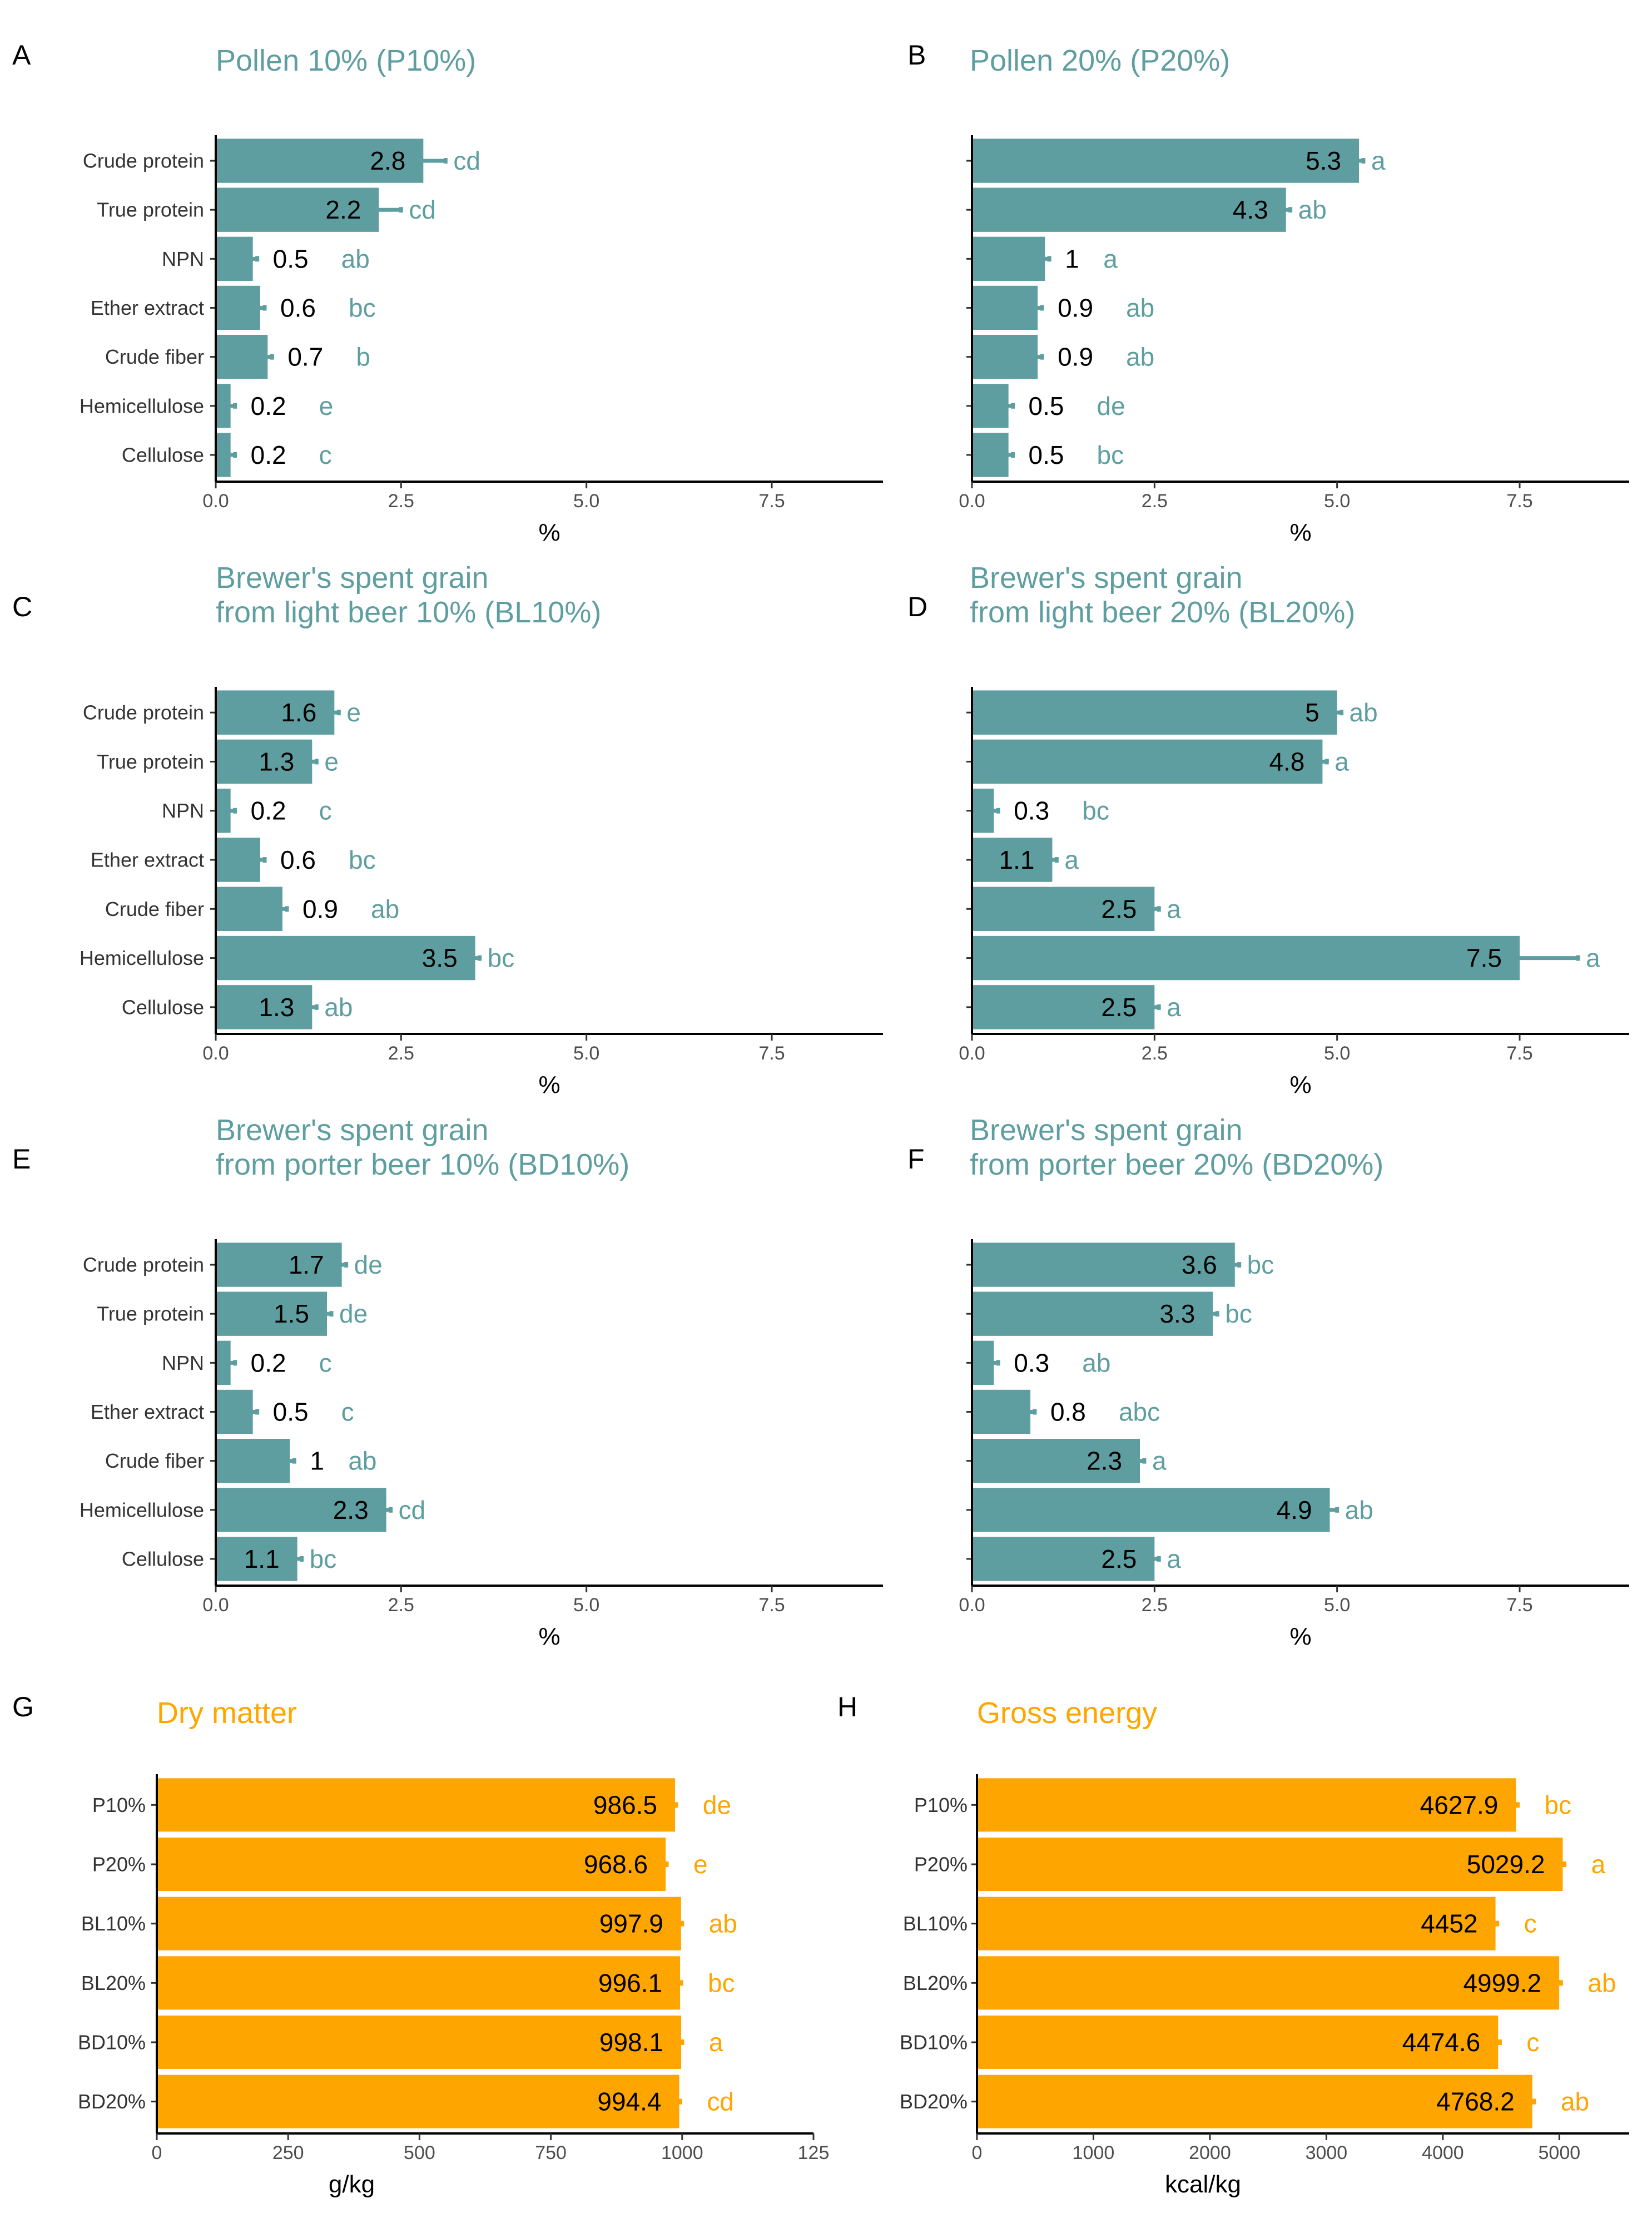 The width and height of the screenshot is (1652, 2223). I want to click on value-label: 4627.9, so click(1459, 1804).